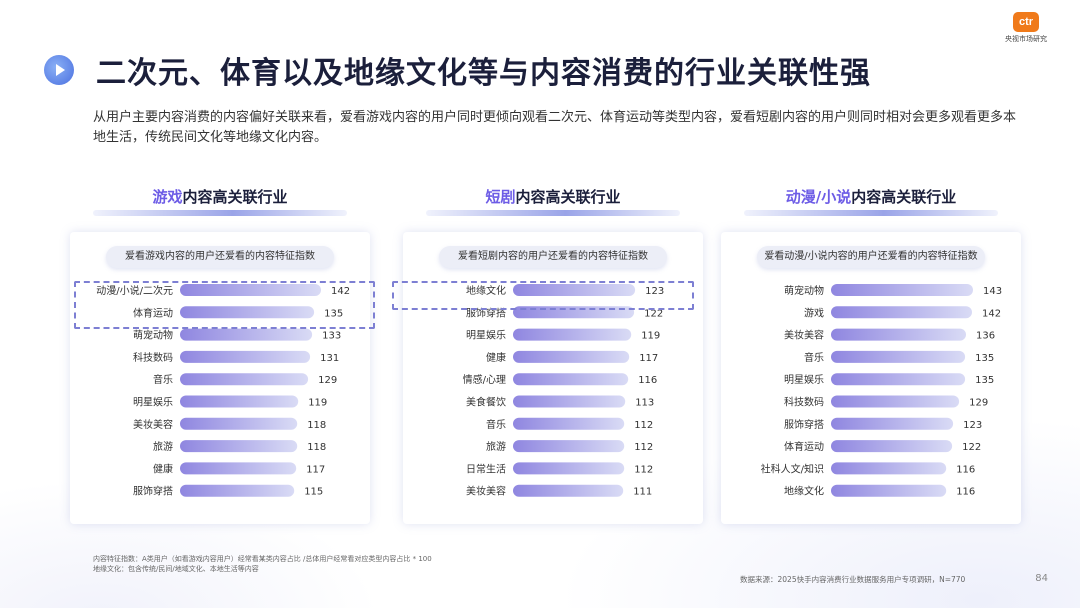 The width and height of the screenshot is (1080, 608). Describe the element at coordinates (871, 257) in the screenshot. I see `chart-subtitle-pill: 爱看动漫/小说内容的用户还爱看的内容特征指数` at that location.